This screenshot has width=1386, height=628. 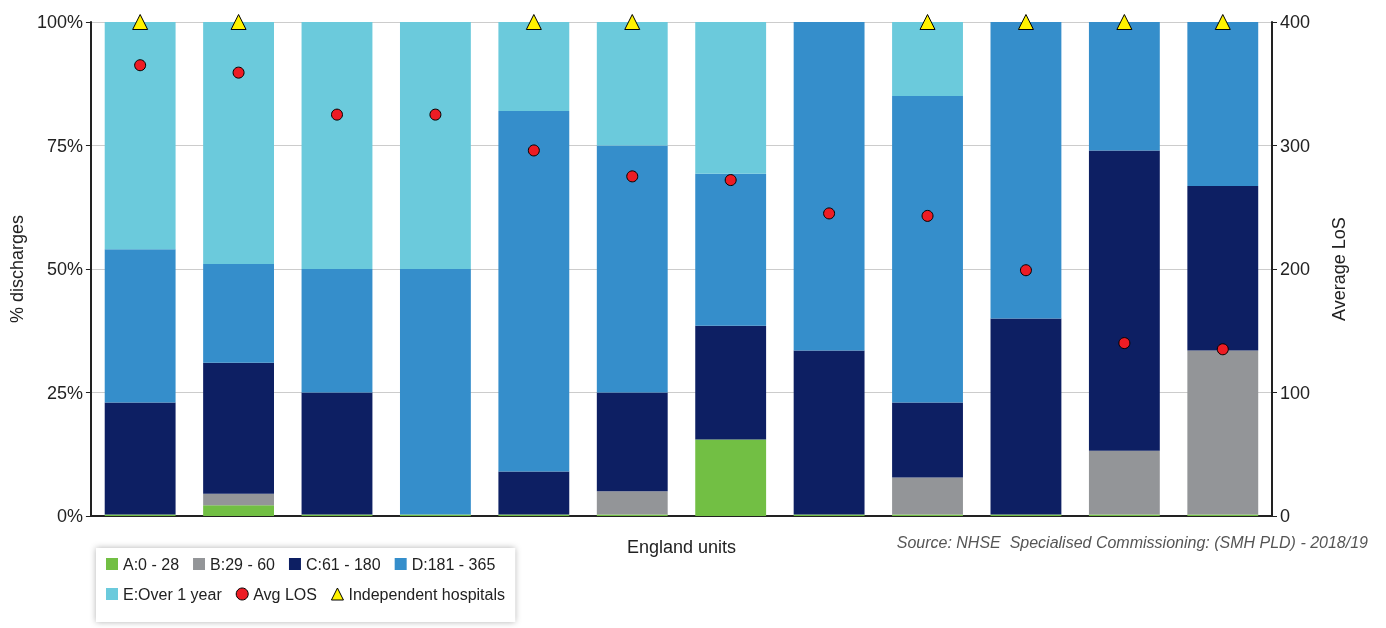 I want to click on y-tick-label: 0%, so click(x=69, y=516).